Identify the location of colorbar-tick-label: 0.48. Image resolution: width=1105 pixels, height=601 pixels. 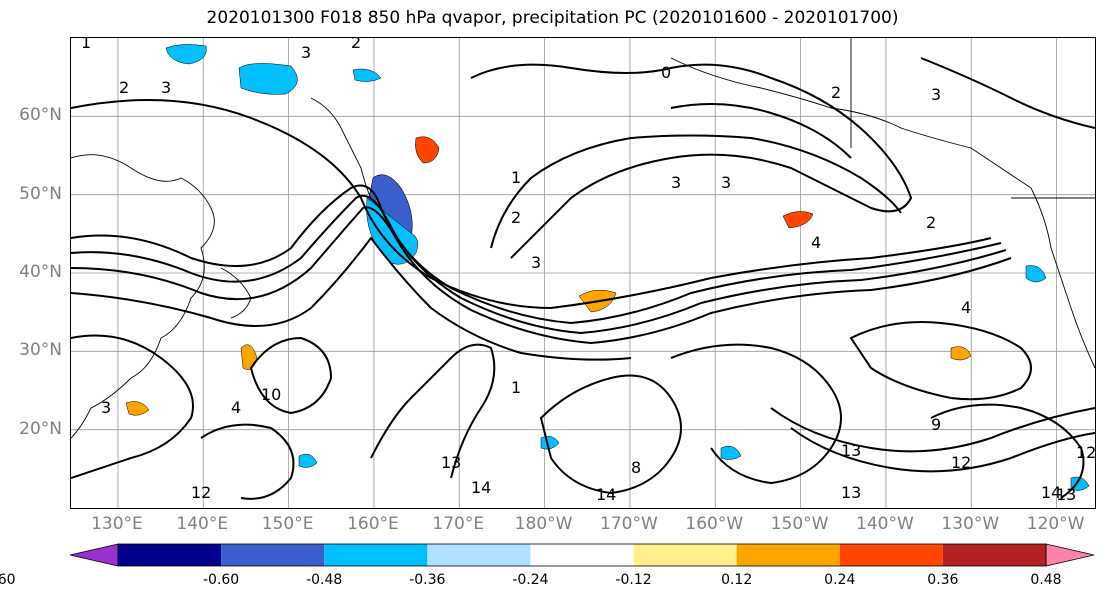
(1046, 580).